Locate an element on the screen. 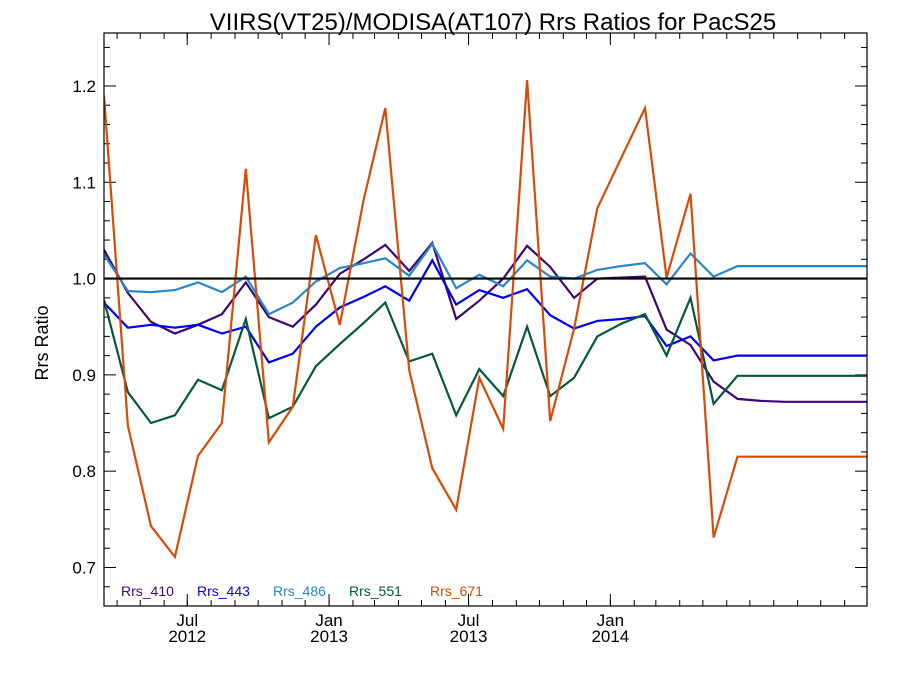 This screenshot has width=900, height=675. y-tick-label: 0.9 is located at coordinates (84, 375).